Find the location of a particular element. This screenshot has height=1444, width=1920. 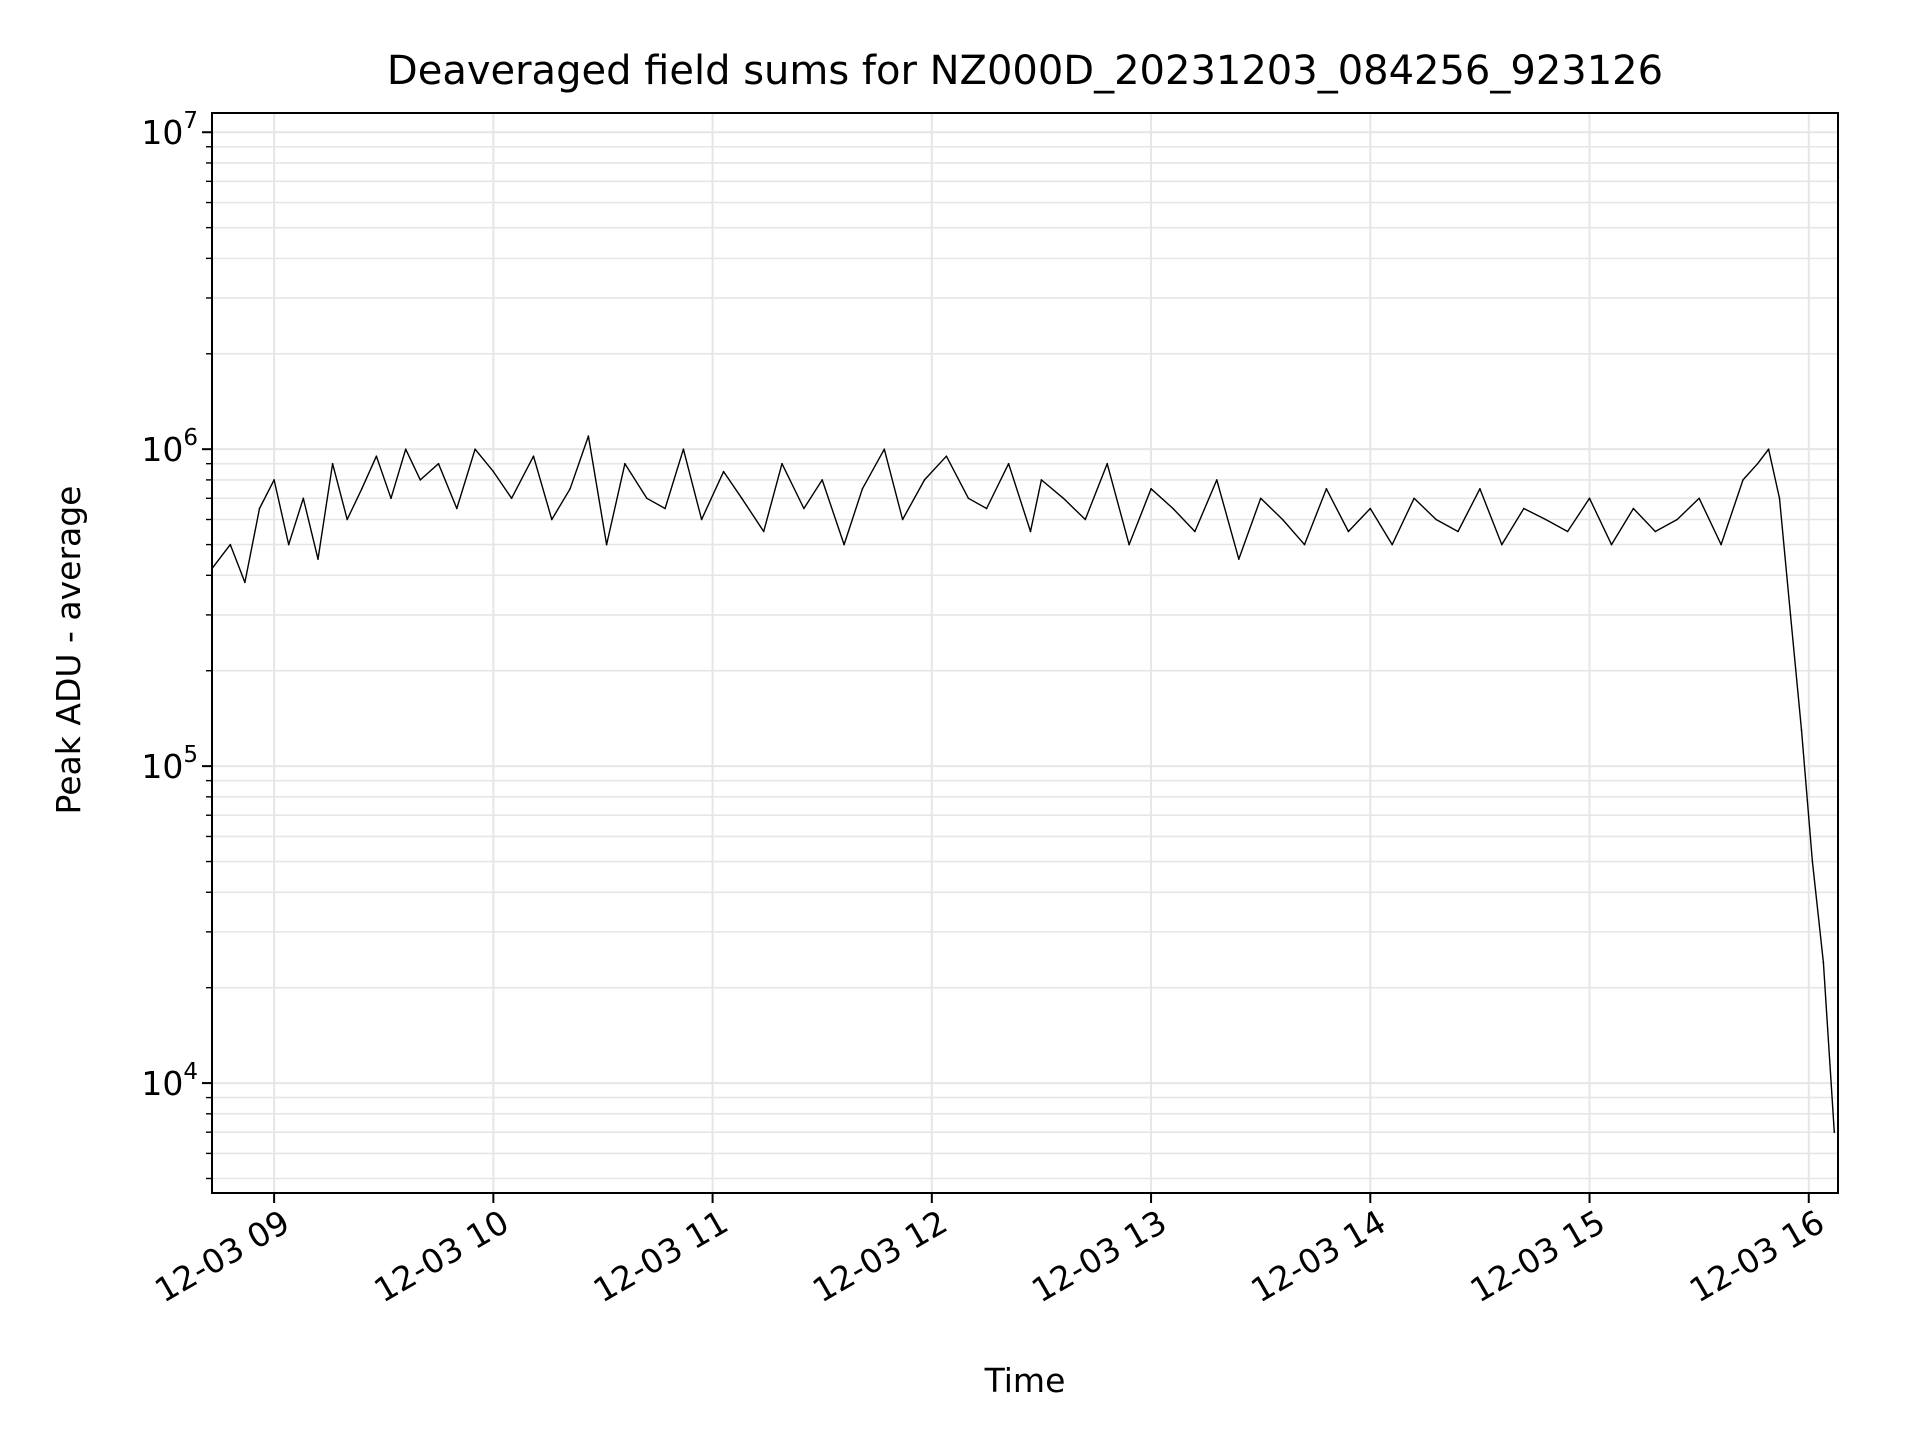

y-tick-label: 10⁴ is located at coordinates (169, 1081).